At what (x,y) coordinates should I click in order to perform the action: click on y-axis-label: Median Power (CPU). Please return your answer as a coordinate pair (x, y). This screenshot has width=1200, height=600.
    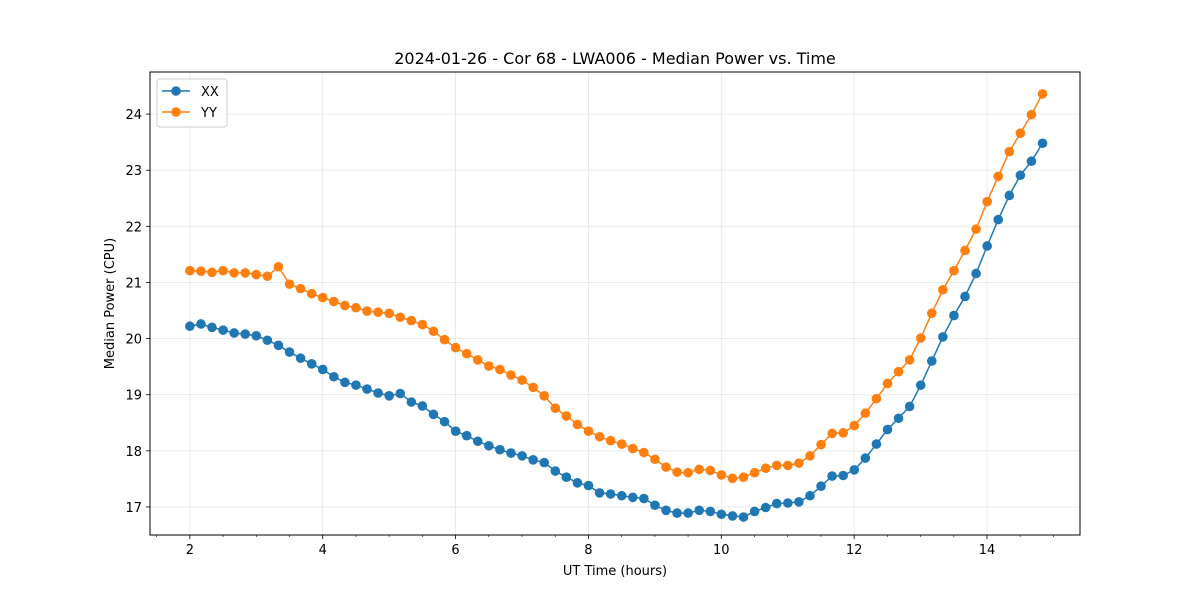
    Looking at the image, I should click on (110, 303).